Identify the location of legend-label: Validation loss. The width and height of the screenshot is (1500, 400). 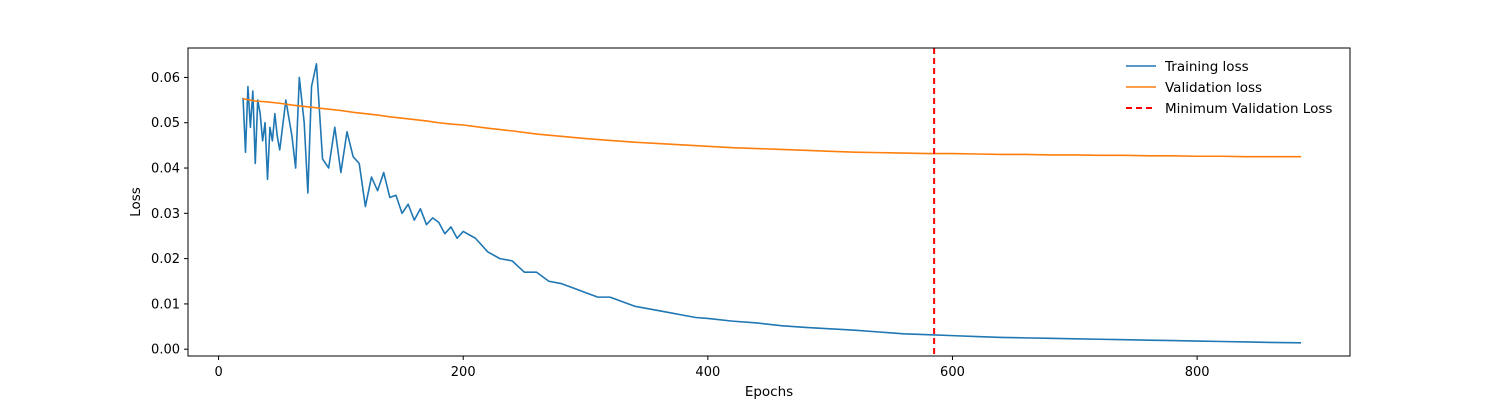
(1213, 88).